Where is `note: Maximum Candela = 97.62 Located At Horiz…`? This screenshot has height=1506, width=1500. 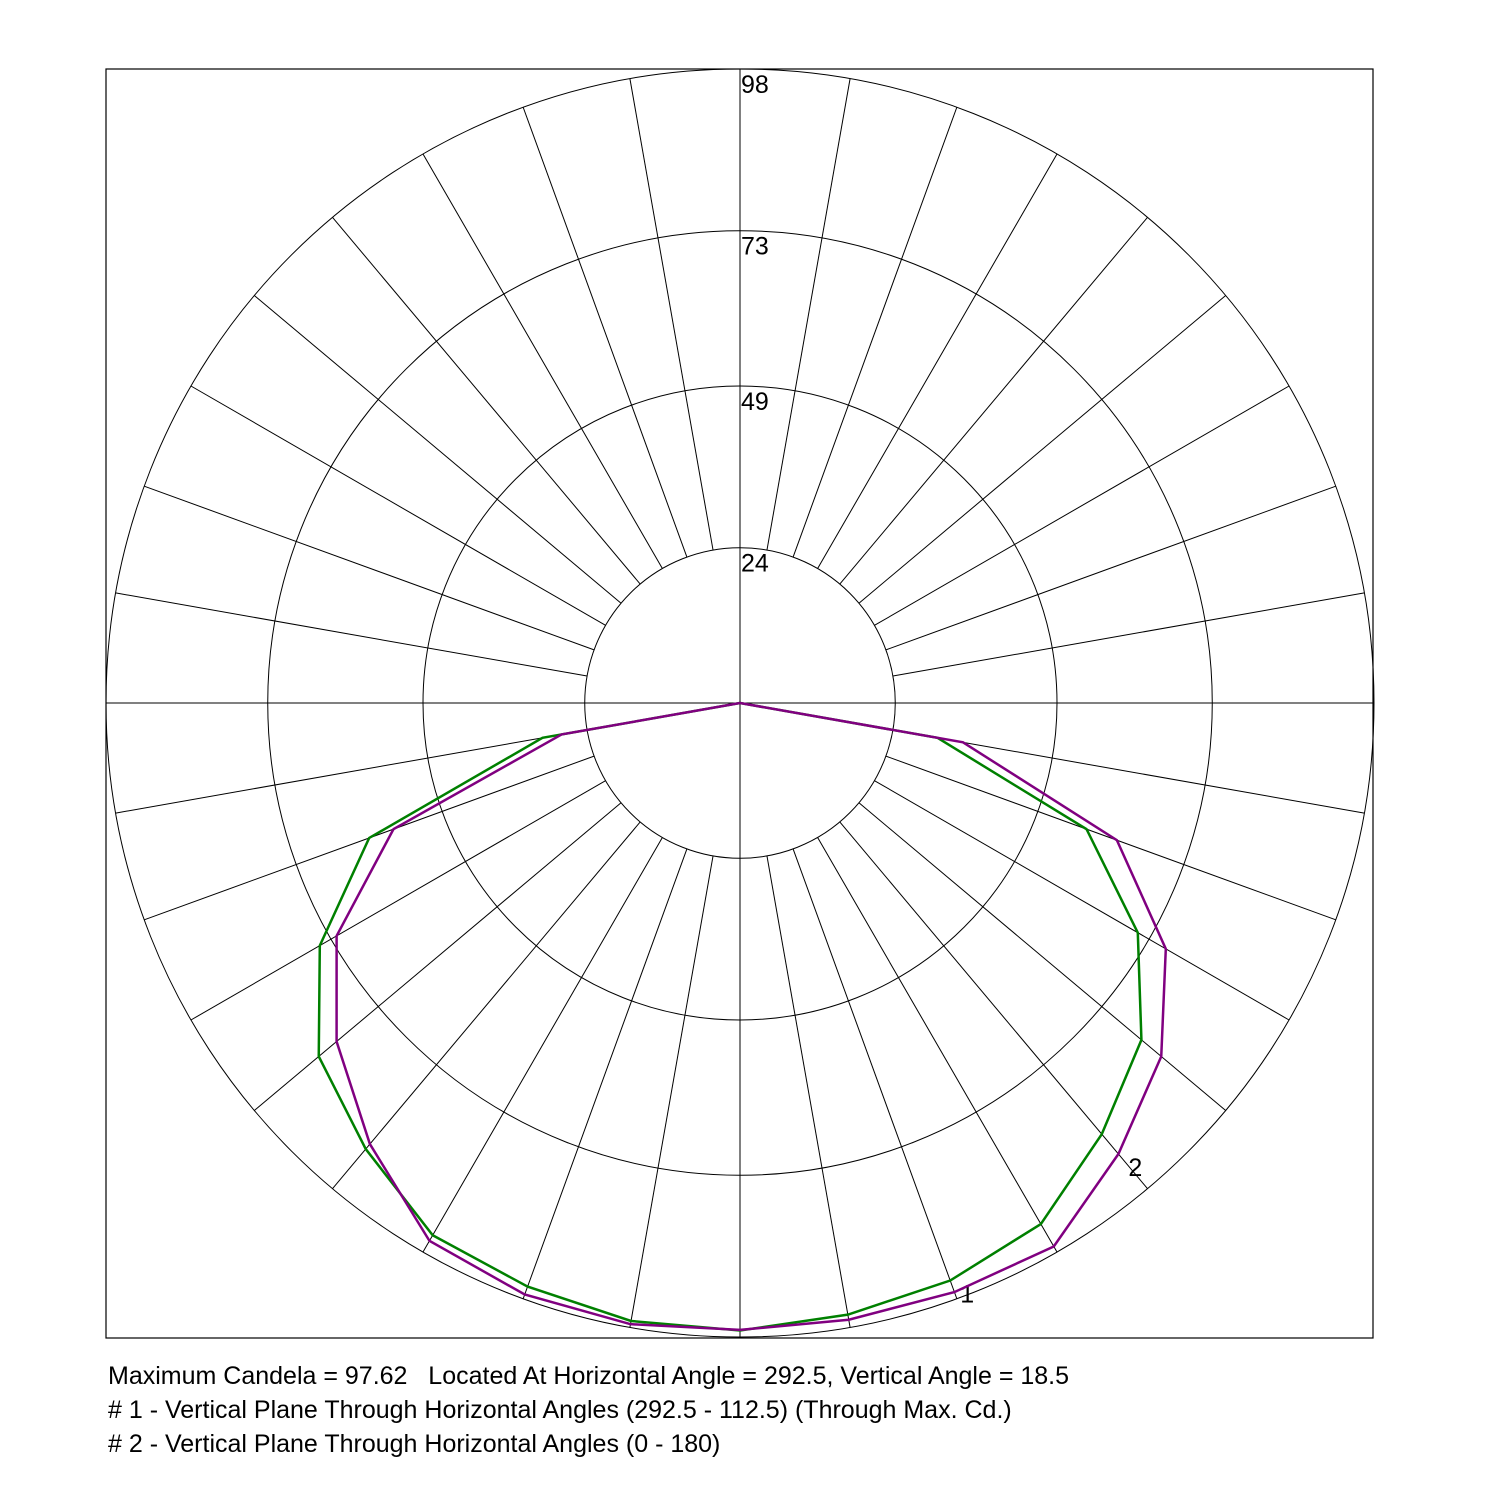
note: Maximum Candela = 97.62 Located At Horiz… is located at coordinates (588, 1376).